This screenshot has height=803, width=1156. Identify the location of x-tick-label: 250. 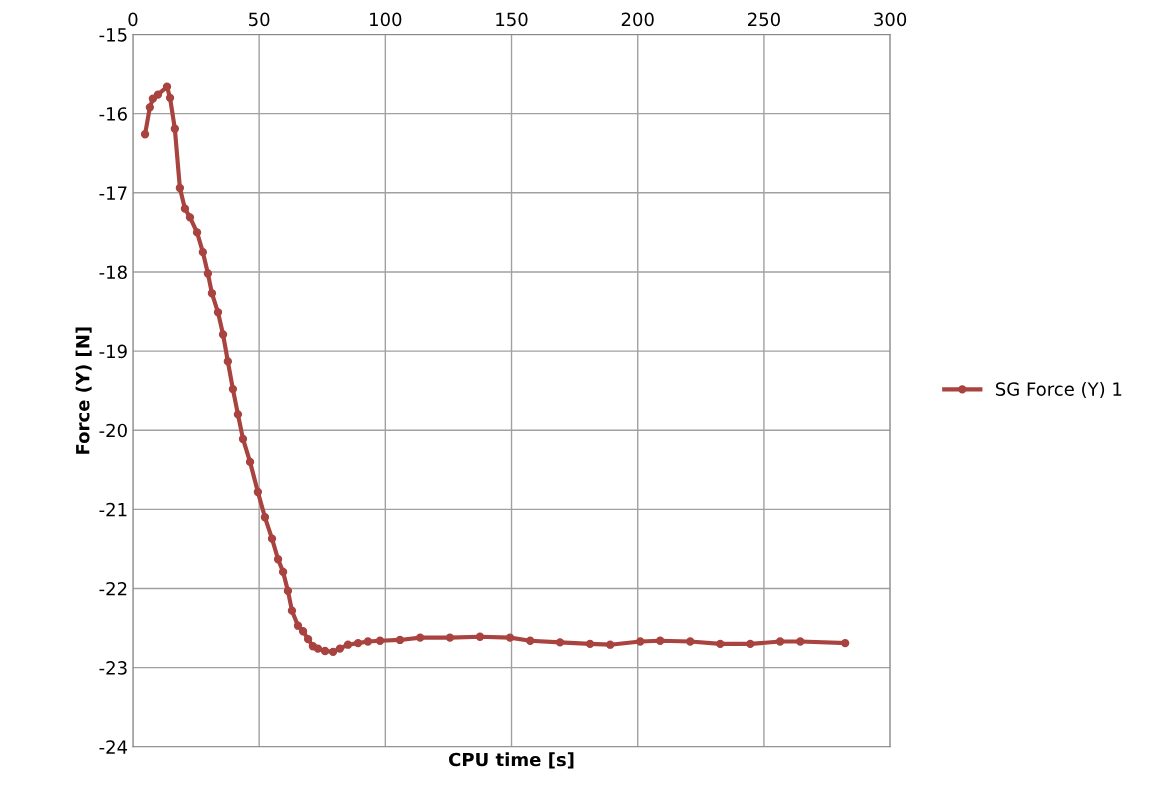
(764, 19).